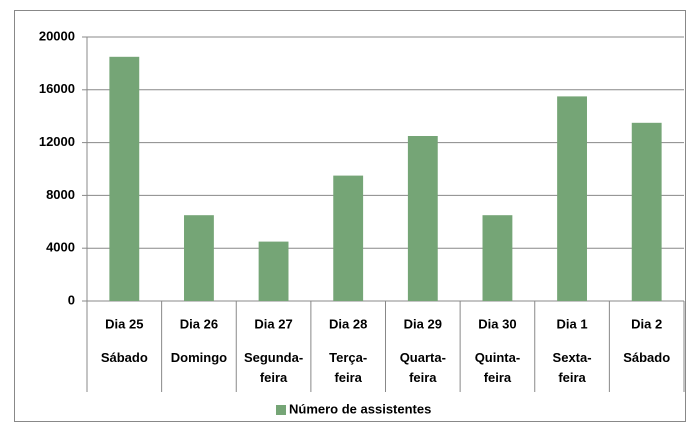 This screenshot has height=434, width=695. What do you see at coordinates (646, 323) in the screenshot?
I see `x-tick-label: Dia 2` at bounding box center [646, 323].